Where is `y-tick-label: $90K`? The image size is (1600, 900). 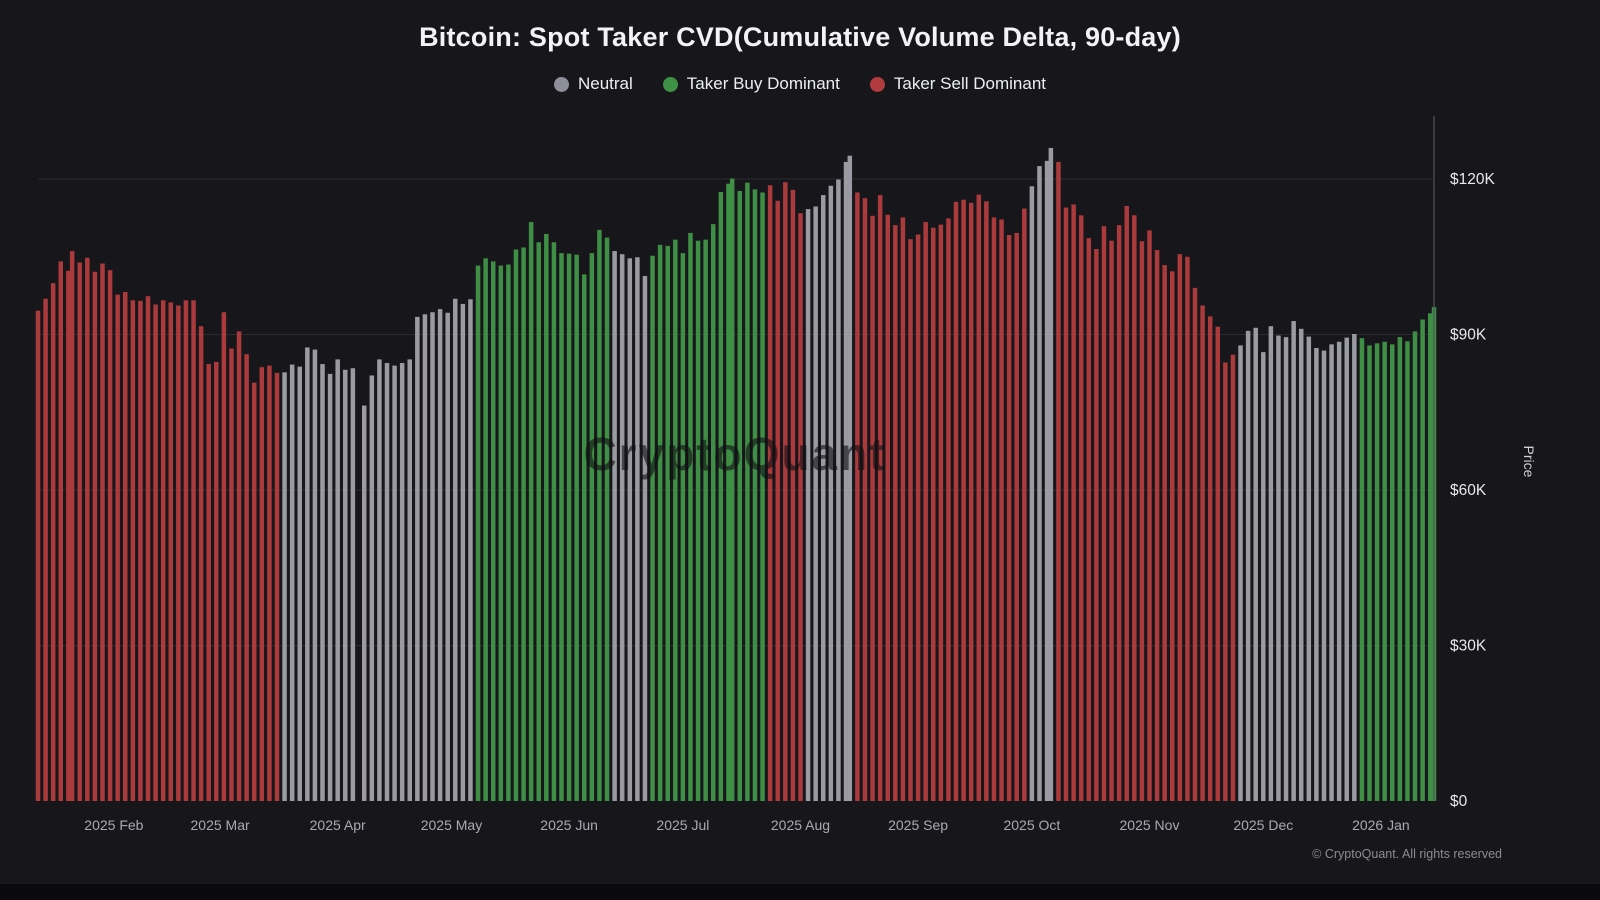
y-tick-label: $90K is located at coordinates (1468, 335).